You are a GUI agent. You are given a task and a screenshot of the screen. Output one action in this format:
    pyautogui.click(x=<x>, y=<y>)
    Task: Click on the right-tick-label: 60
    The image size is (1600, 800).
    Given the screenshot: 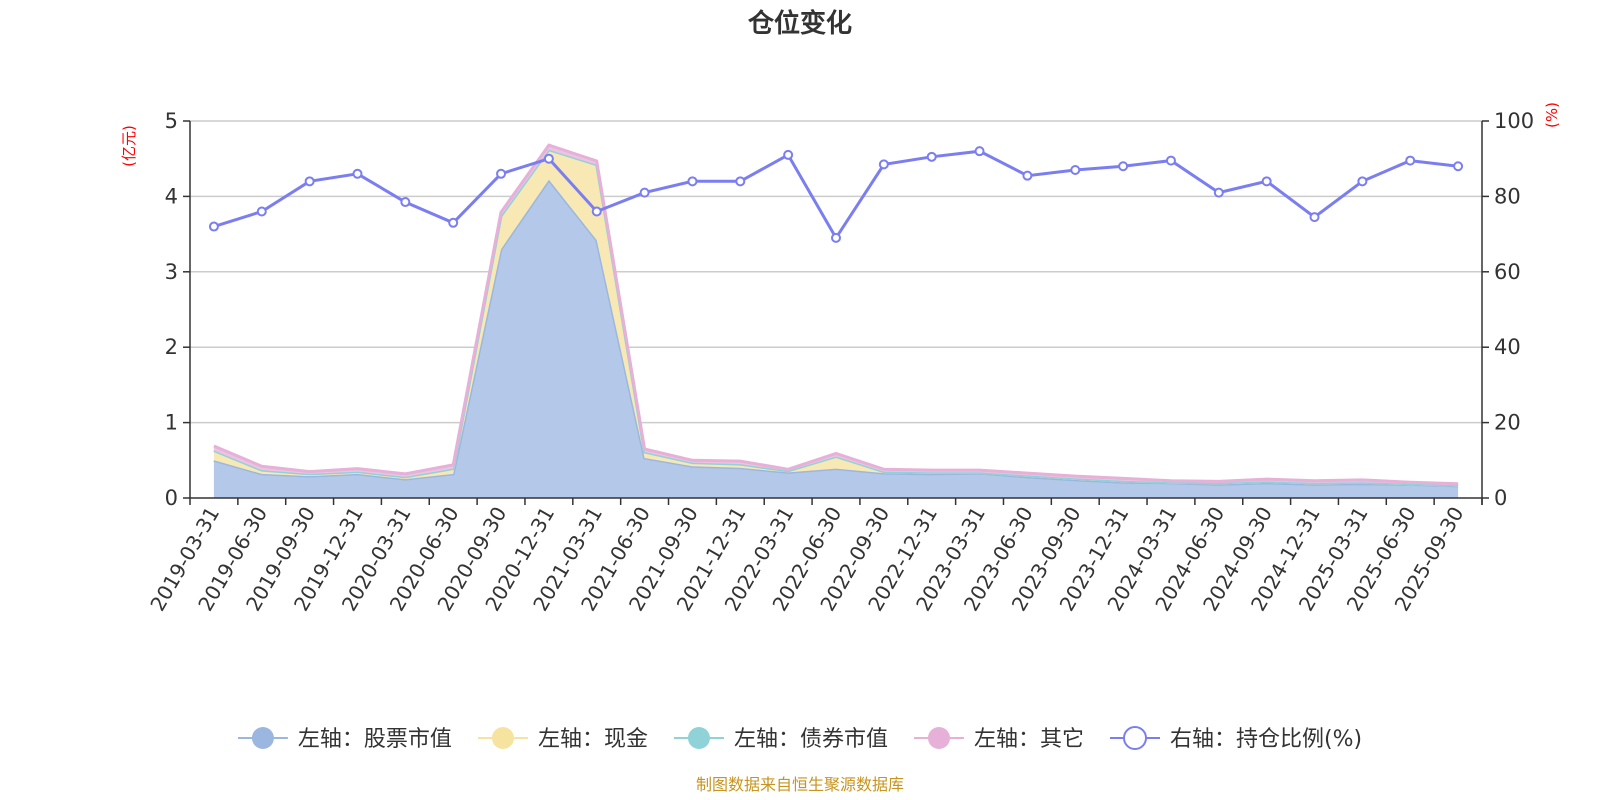 What is the action you would take?
    pyautogui.click(x=1507, y=272)
    